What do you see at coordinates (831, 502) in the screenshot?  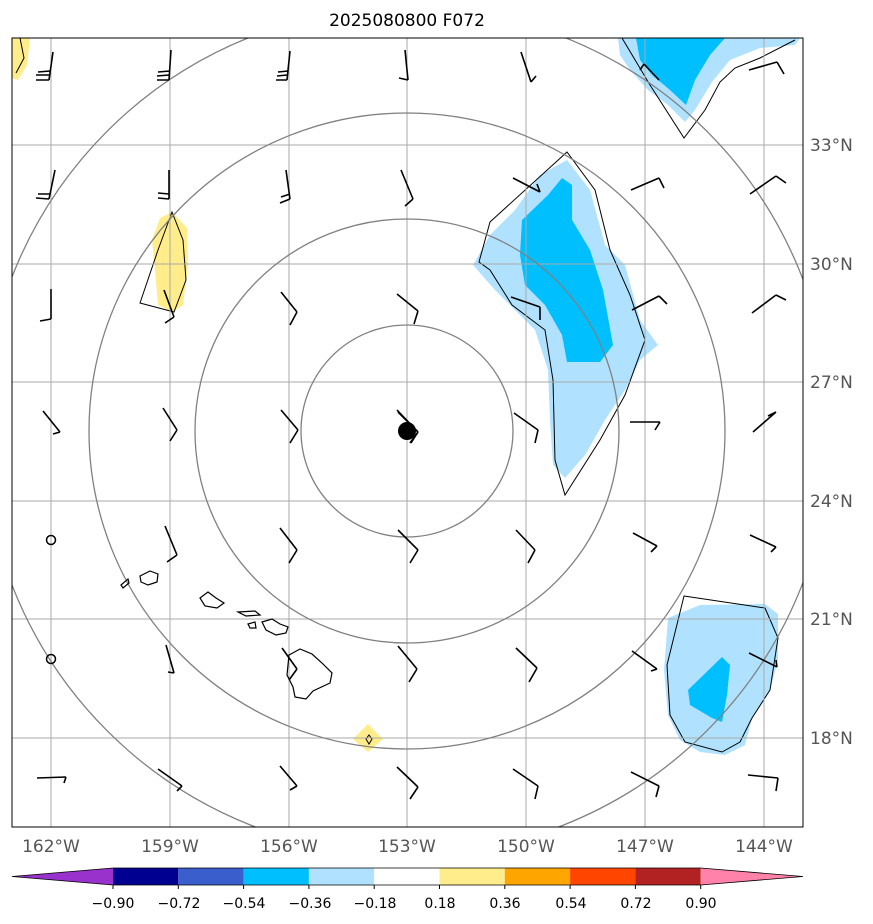 I see `lat-label: 24°N` at bounding box center [831, 502].